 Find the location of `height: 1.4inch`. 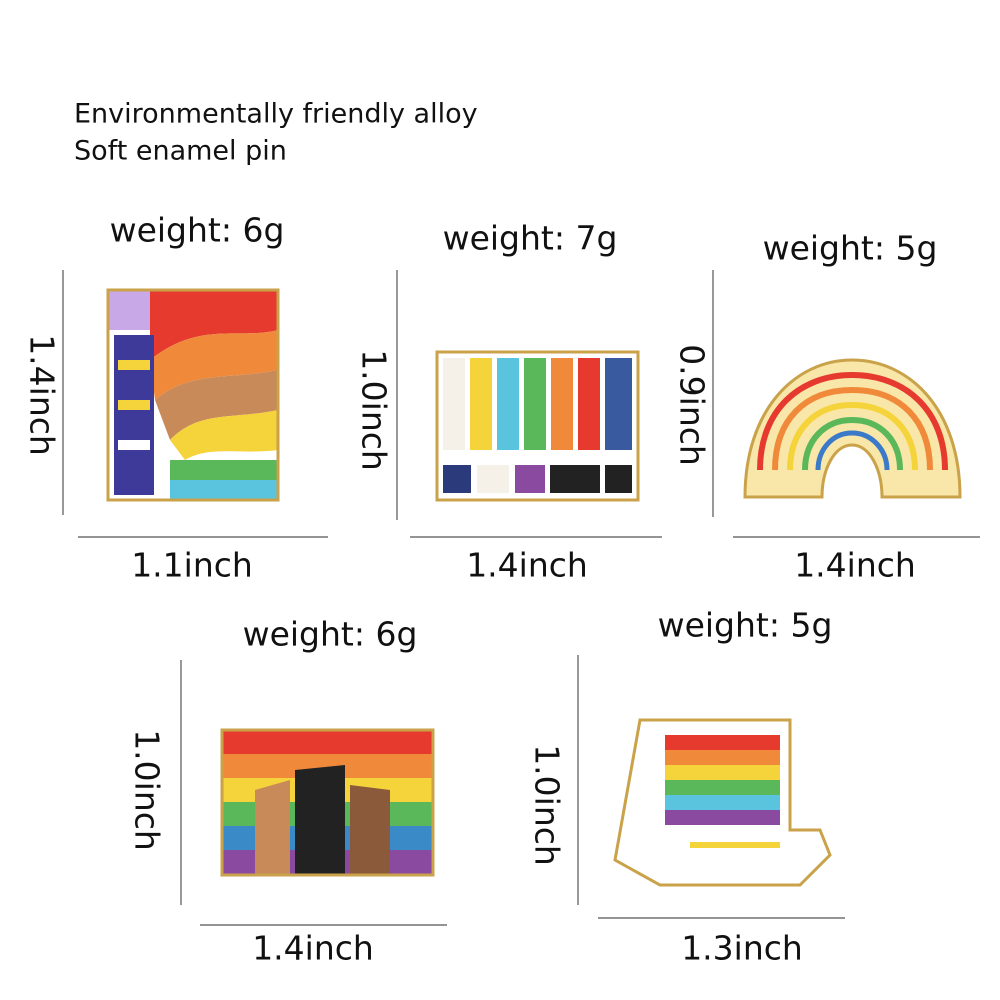

height: 1.4inch is located at coordinates (42, 395).